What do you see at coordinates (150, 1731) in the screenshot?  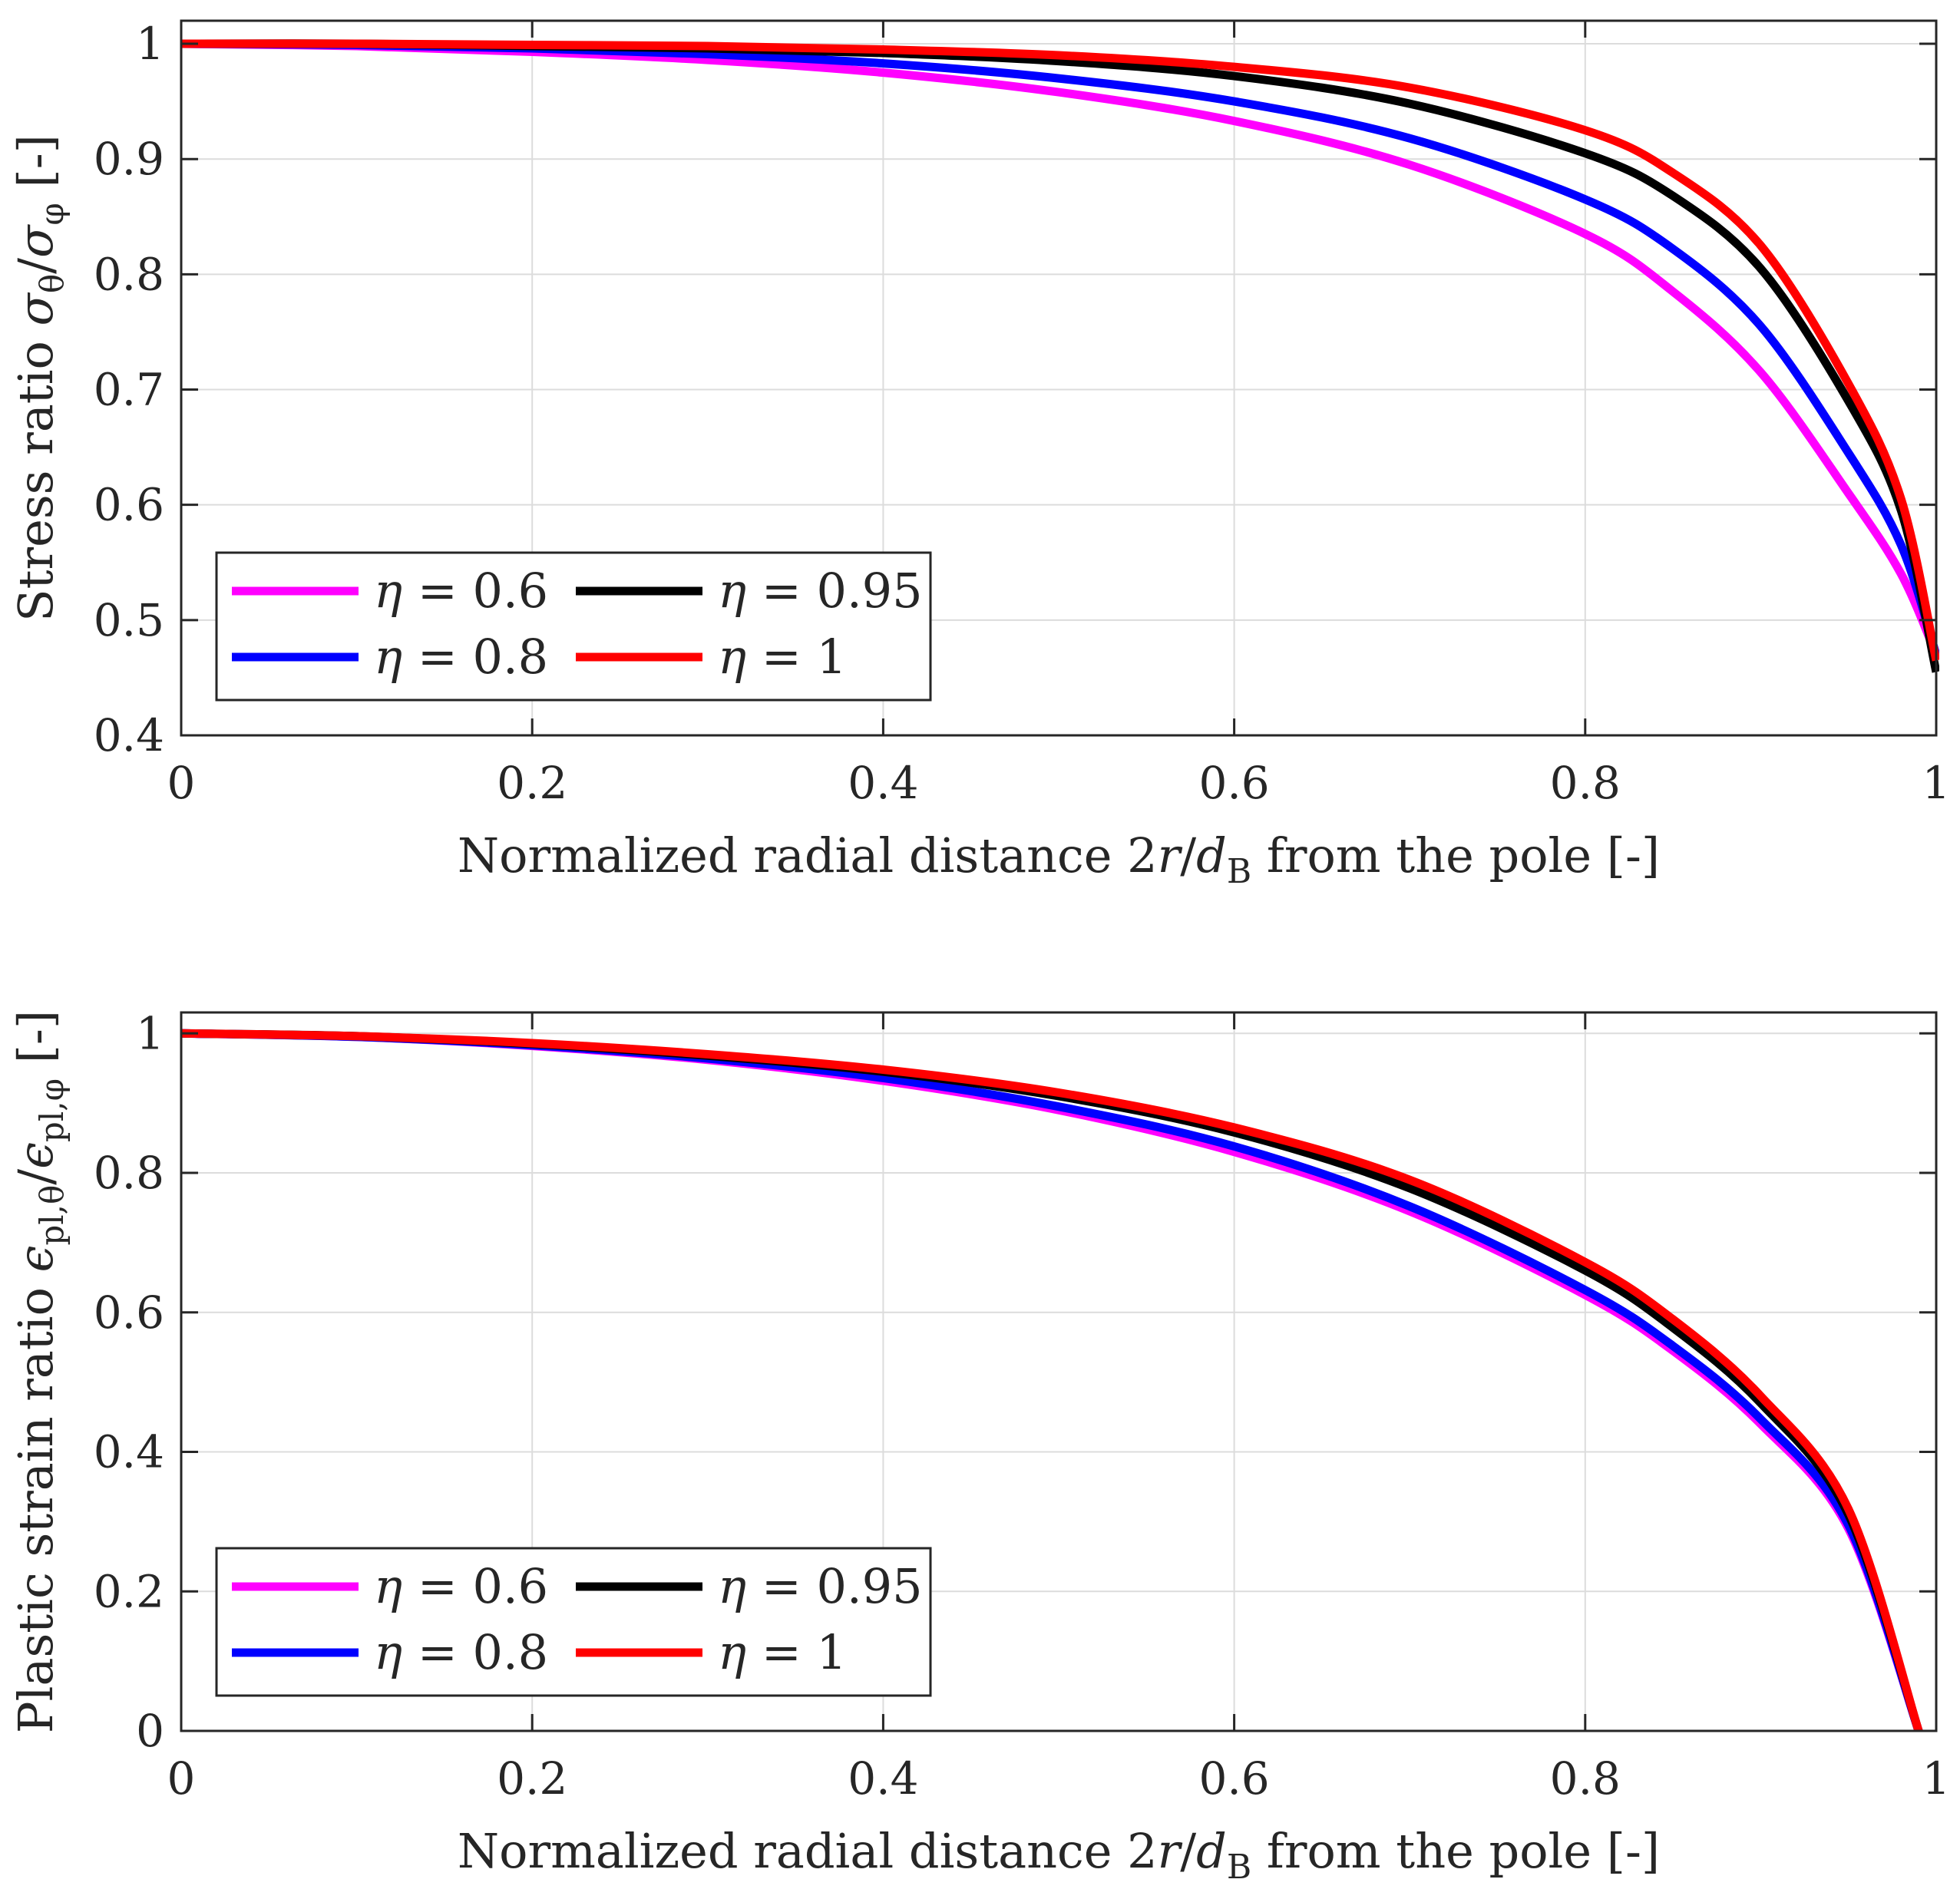 I see `y-tick-label: 0` at bounding box center [150, 1731].